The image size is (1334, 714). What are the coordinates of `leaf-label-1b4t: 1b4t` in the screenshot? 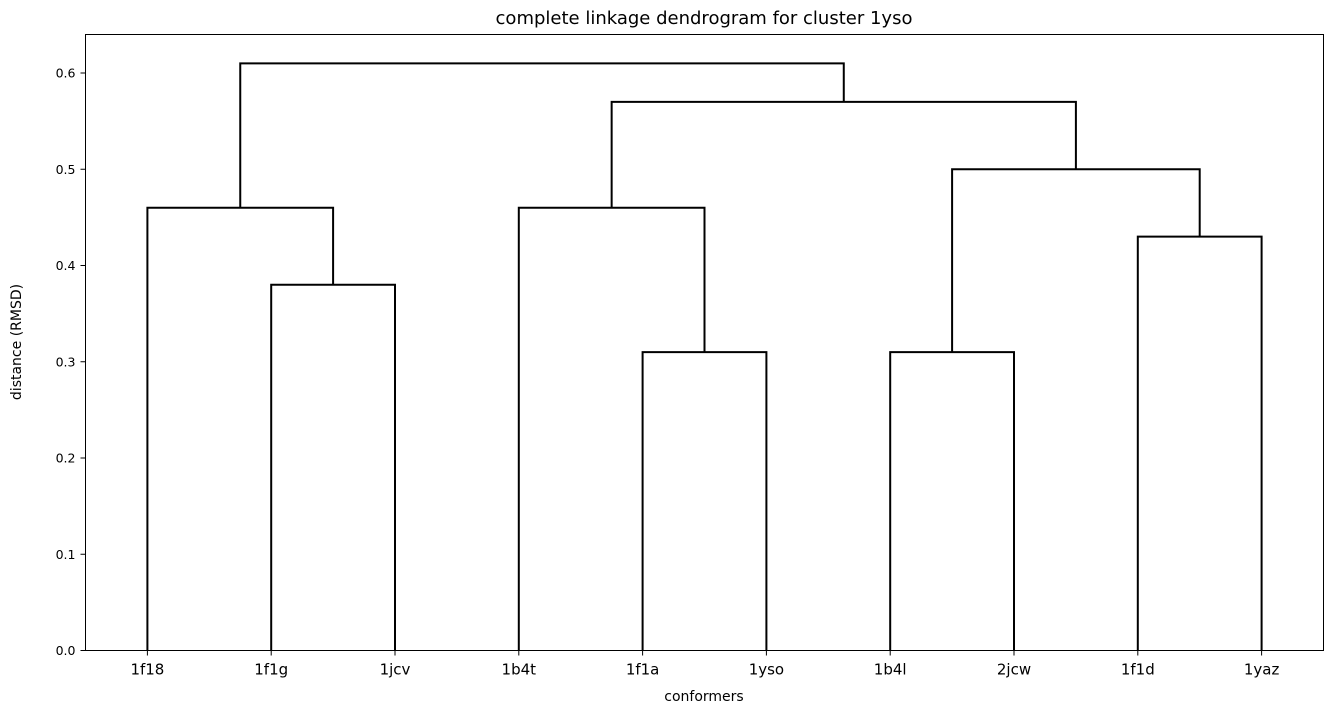 It's located at (519, 670).